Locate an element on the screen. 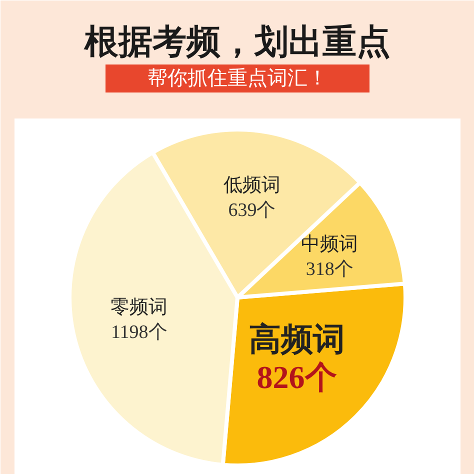  slice-label: 低频词 is located at coordinates (251, 185).